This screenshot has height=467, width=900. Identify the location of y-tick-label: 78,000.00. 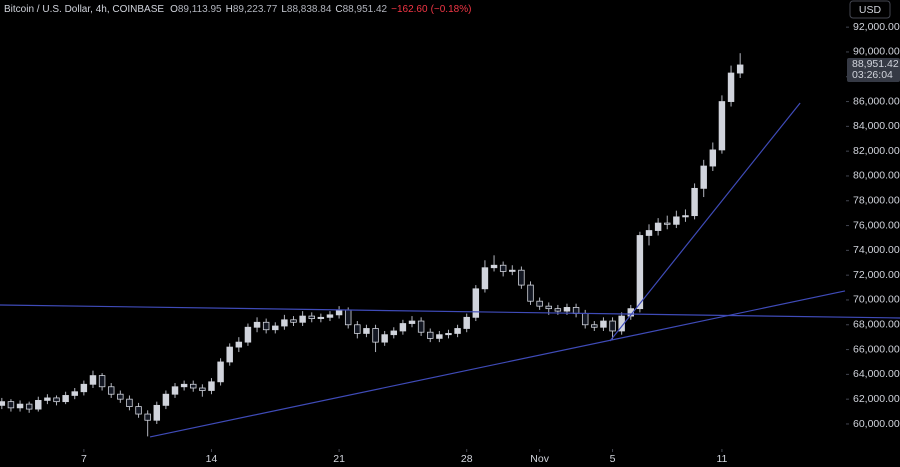
(876, 201).